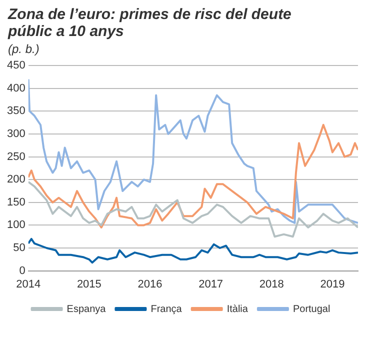  I want to click on y-tick-label: 200, so click(16, 180).